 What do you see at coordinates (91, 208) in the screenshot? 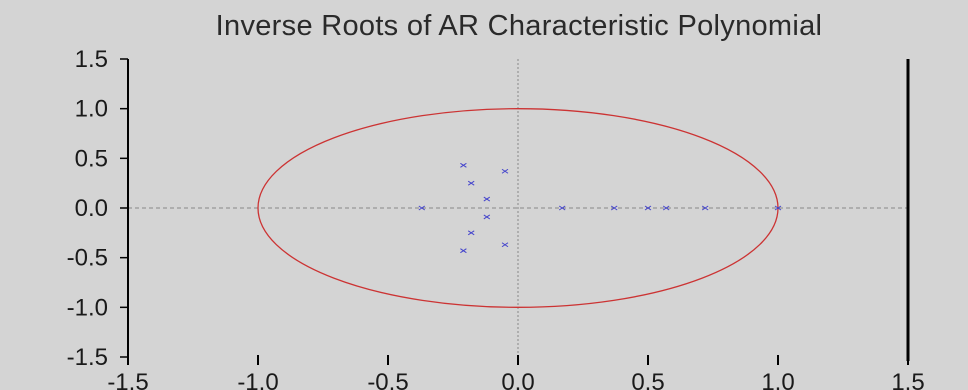
I see `y-tick-label: 0.0` at bounding box center [91, 208].